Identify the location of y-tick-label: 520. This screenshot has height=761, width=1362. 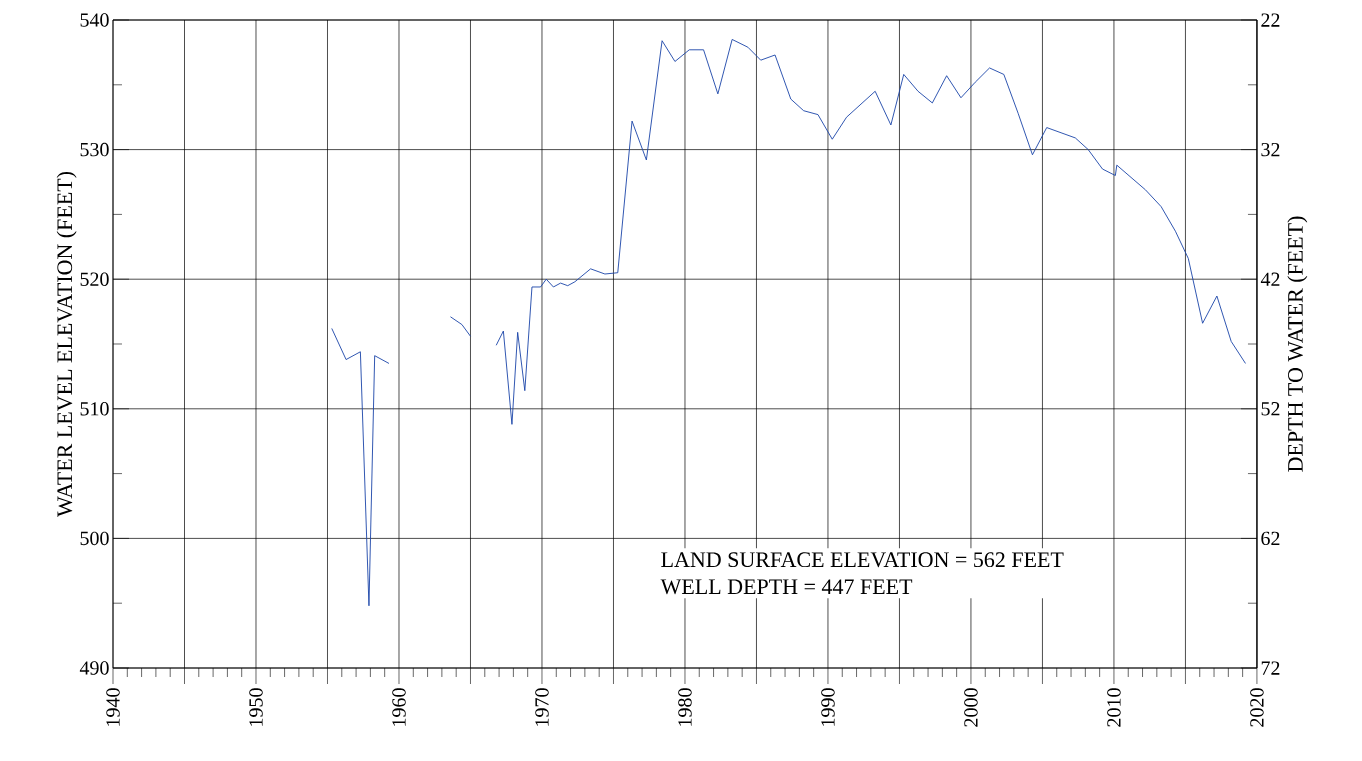
(94, 279).